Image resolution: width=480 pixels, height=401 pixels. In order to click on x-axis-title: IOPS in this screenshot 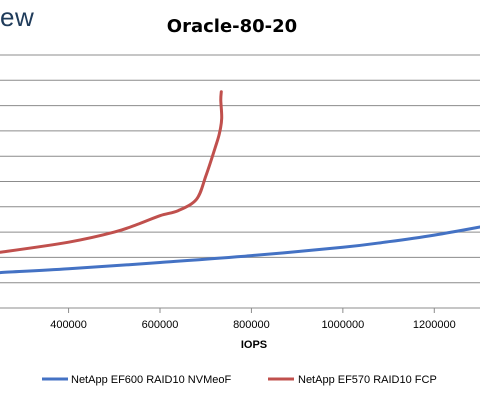, I will do `click(254, 345)`.